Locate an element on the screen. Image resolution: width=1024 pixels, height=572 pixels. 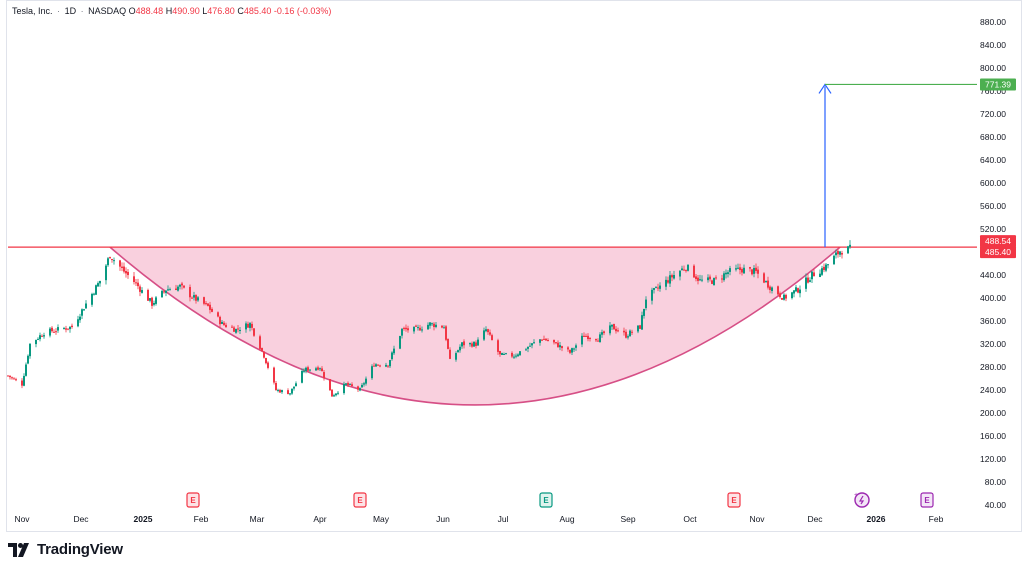
price-label: 485.40 is located at coordinates (998, 252).